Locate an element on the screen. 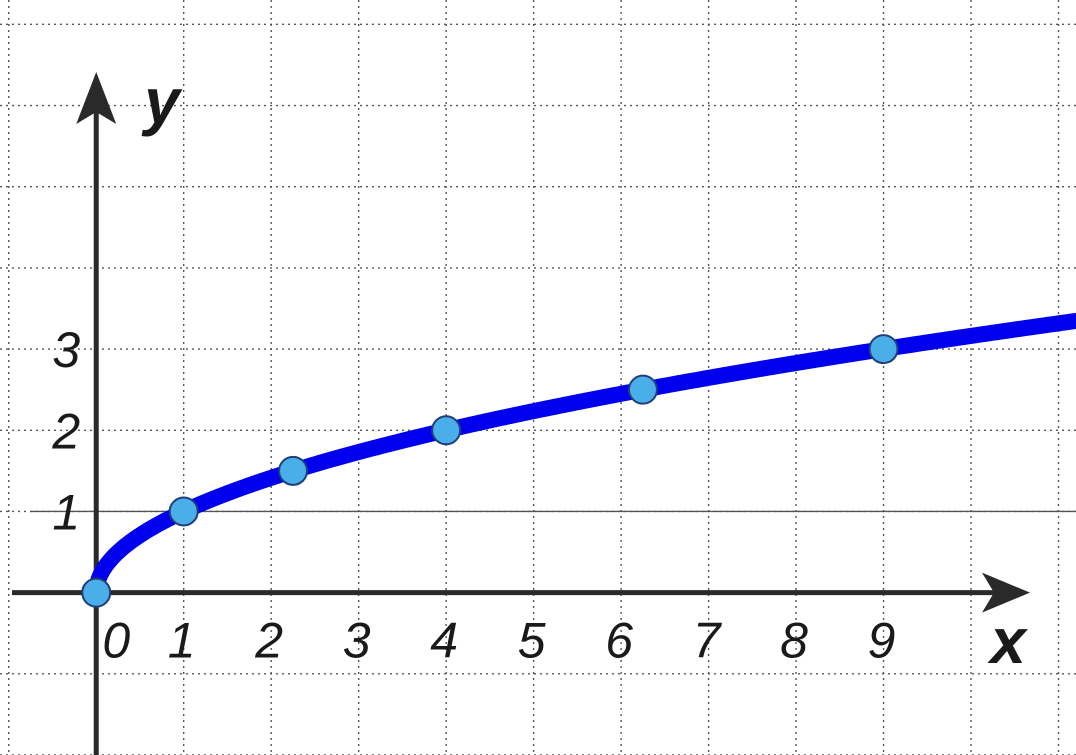 The image size is (1076, 755). x-tick-label: 2 is located at coordinates (268, 641).